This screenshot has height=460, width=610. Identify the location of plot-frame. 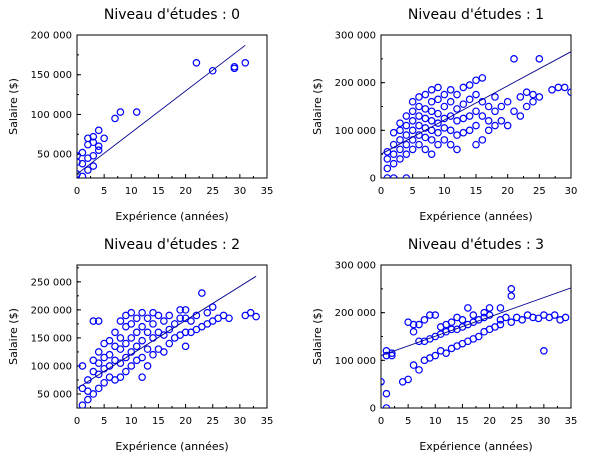
(476, 106).